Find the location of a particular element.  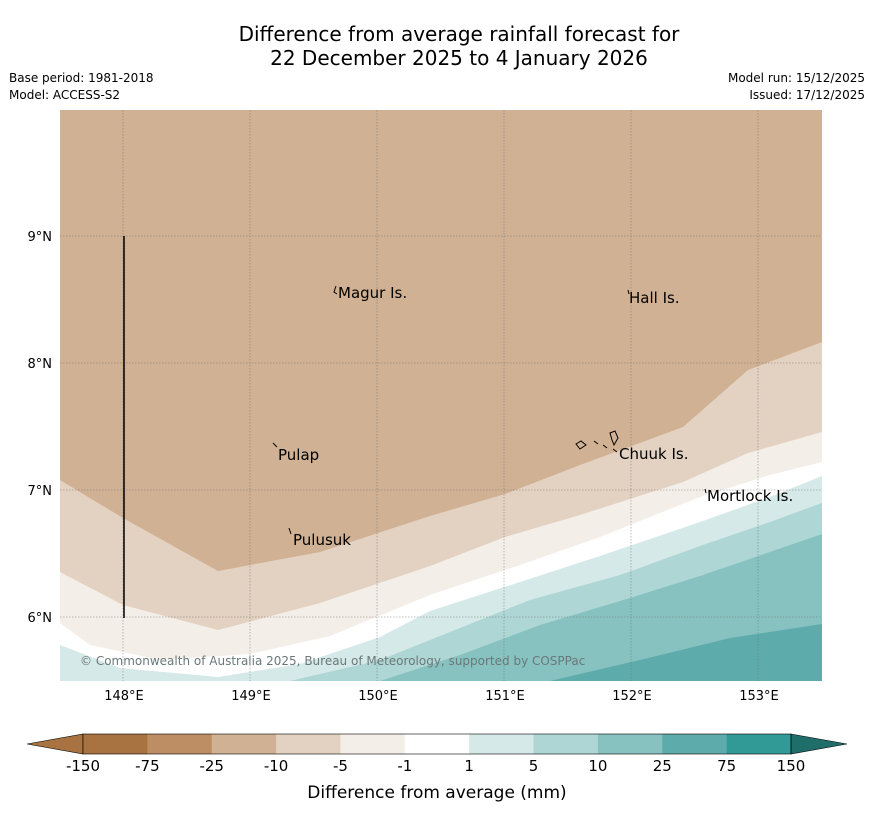

colorbar-tick-9: 25 is located at coordinates (662, 766).